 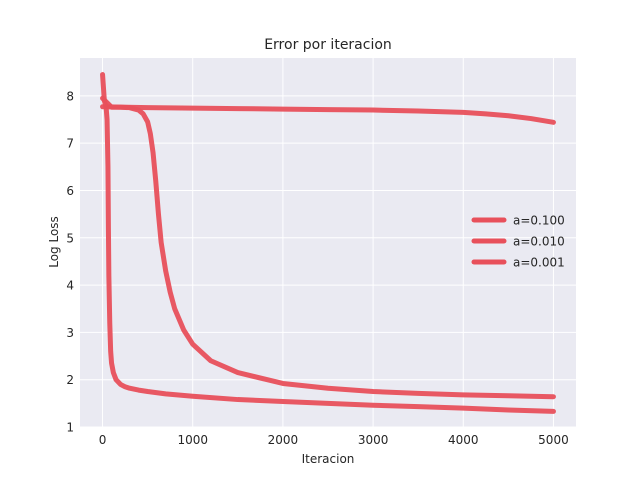 What do you see at coordinates (373, 440) in the screenshot?
I see `x-tick-label: 3000` at bounding box center [373, 440].